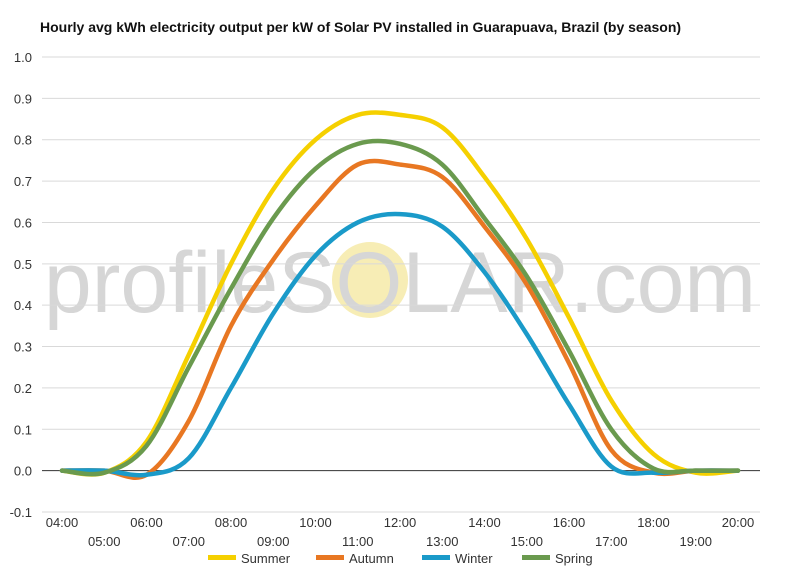  What do you see at coordinates (370, 280) in the screenshot?
I see `watermark-sun` at bounding box center [370, 280].